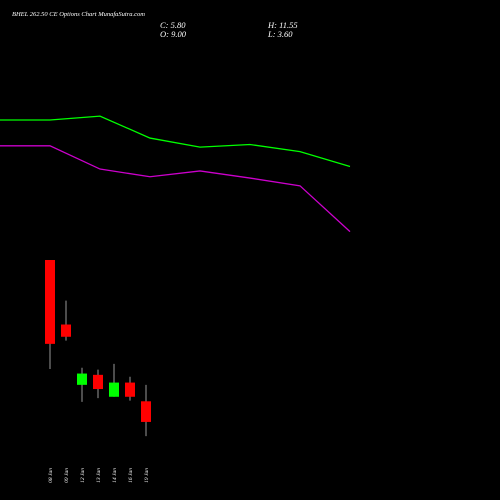 This screenshot has height=500, width=500. Describe the element at coordinates (131, 475) in the screenshot. I see `x-tick-label: 16 Jan` at that location.